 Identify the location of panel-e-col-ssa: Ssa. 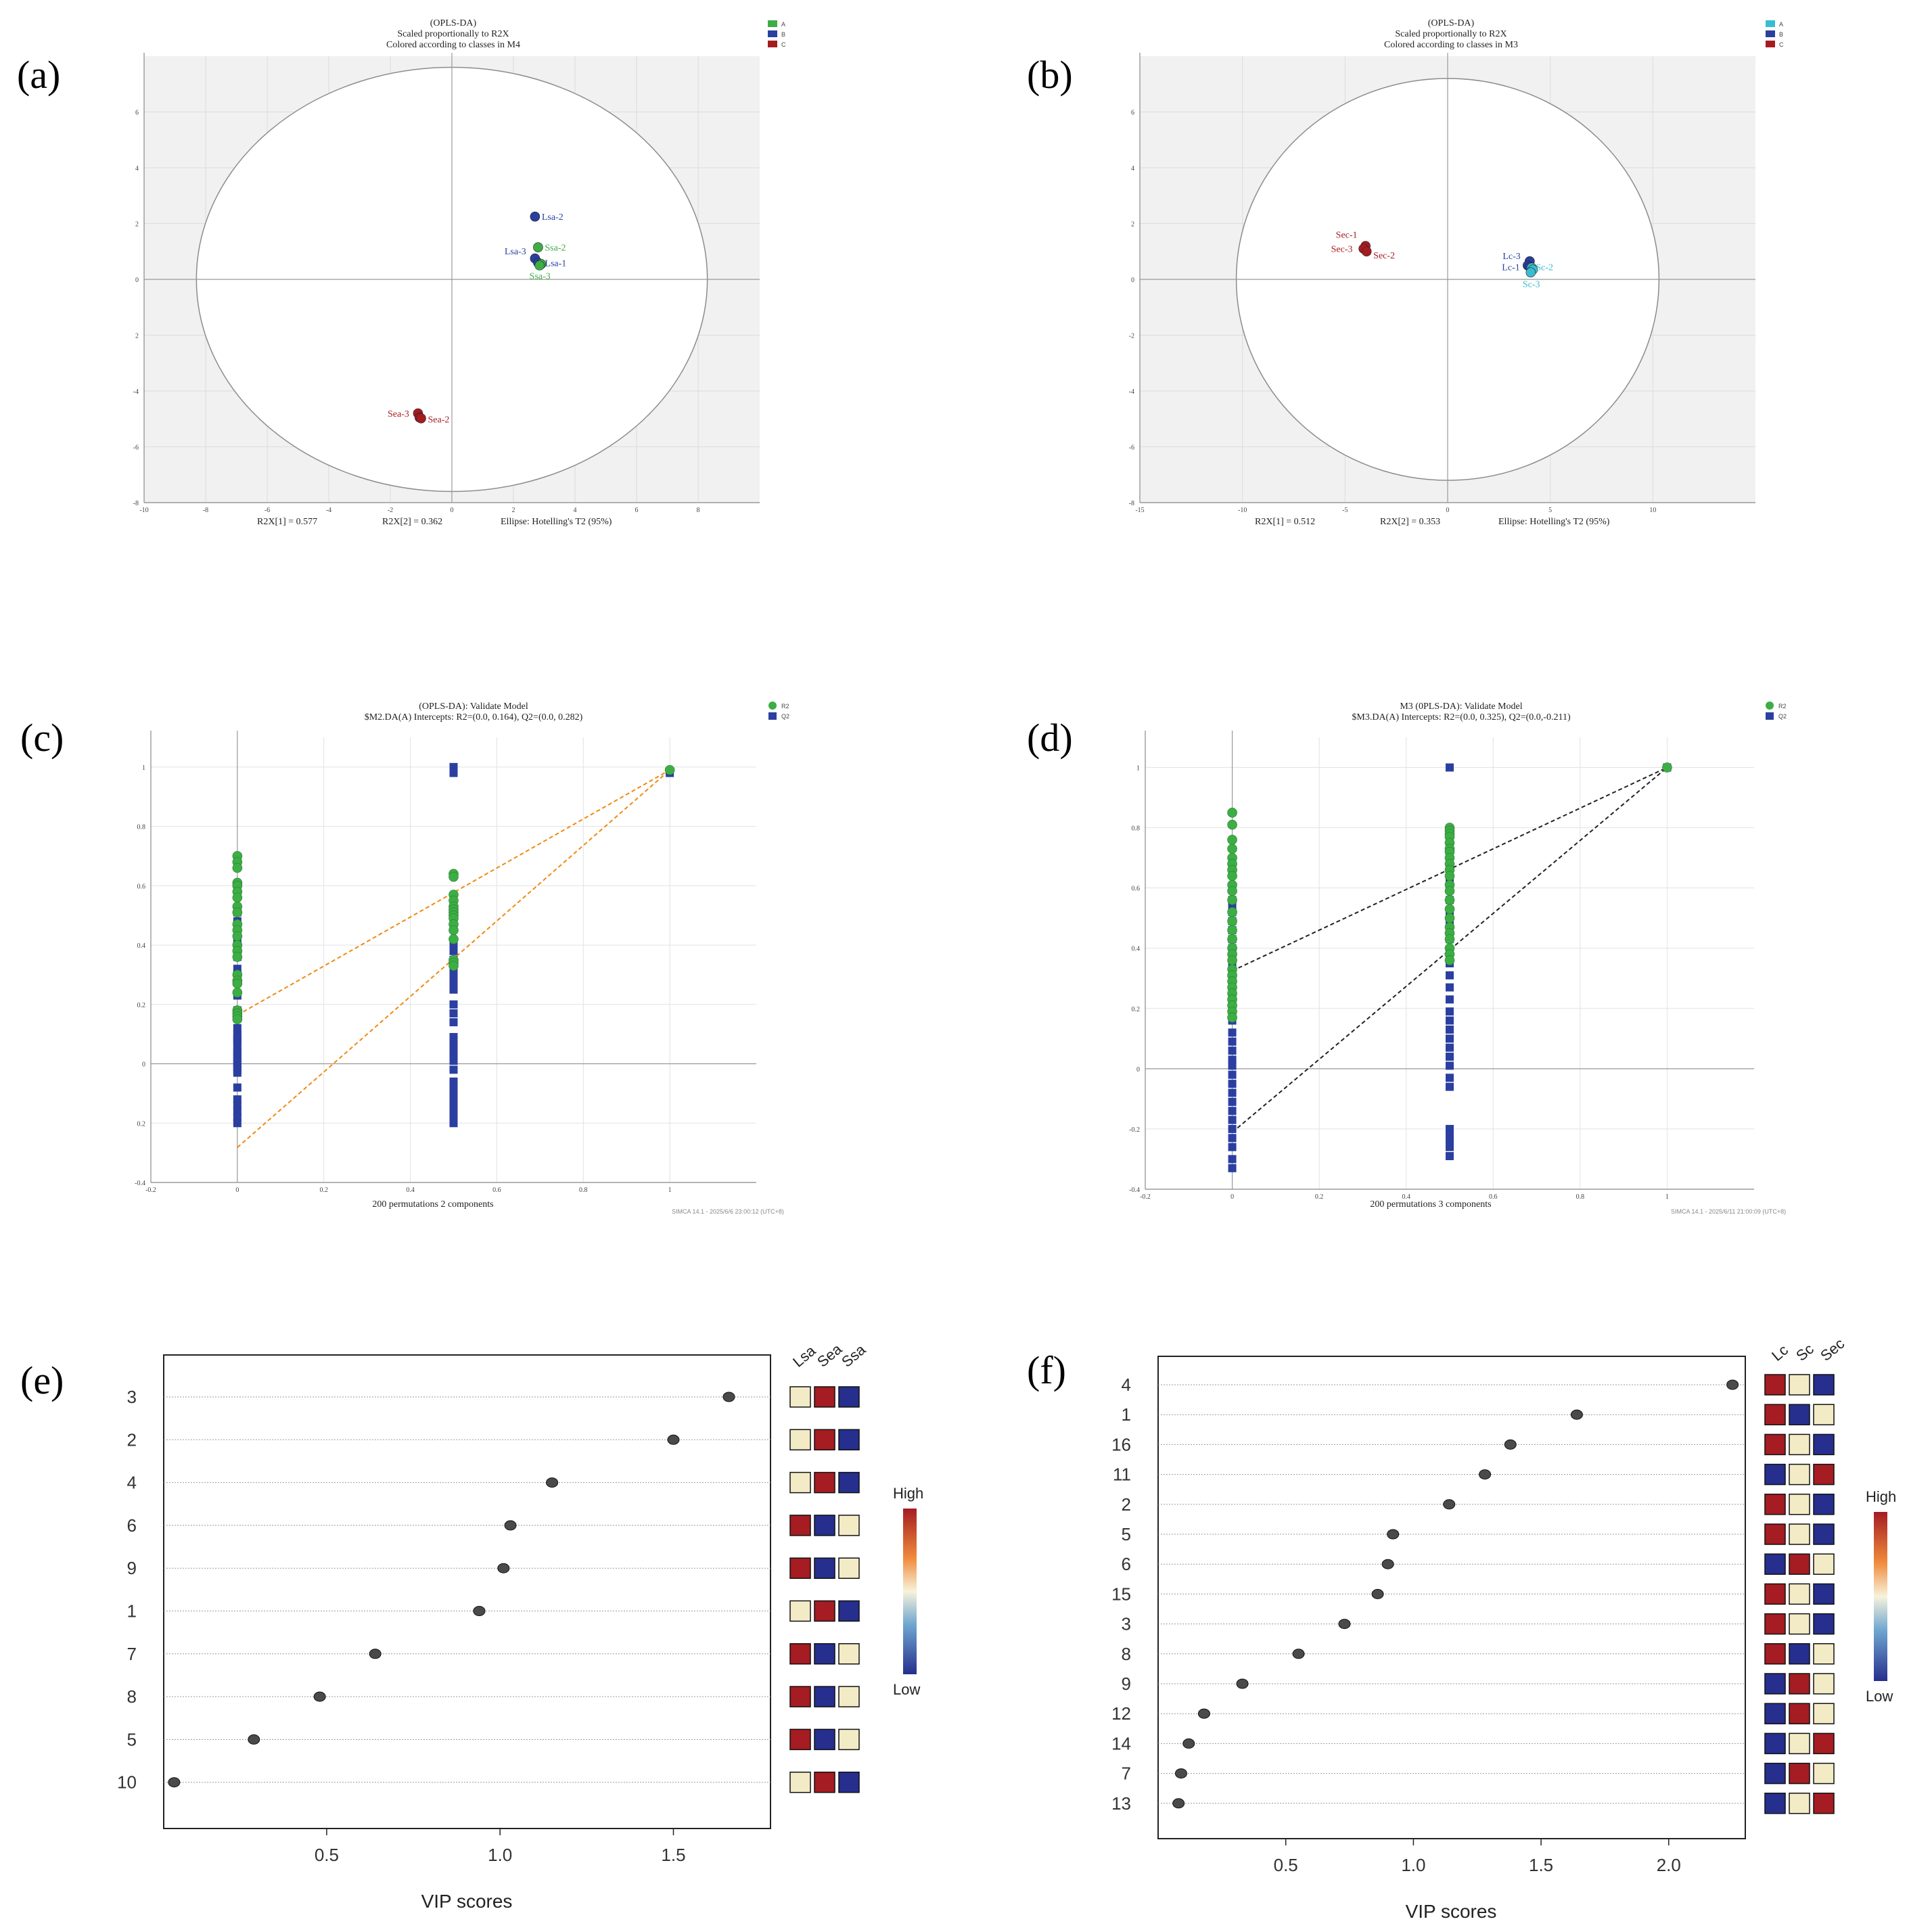
(853, 1356).